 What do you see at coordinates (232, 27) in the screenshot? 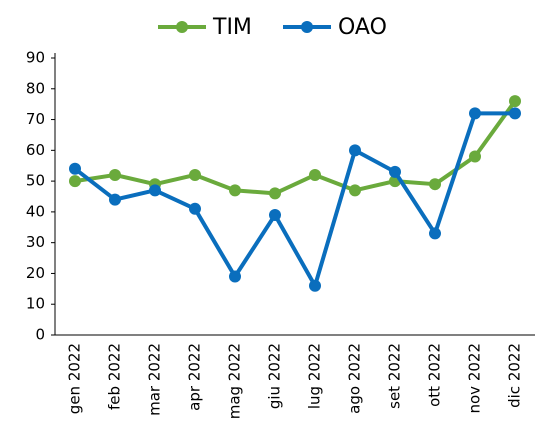
I see `legend-label: TIM` at bounding box center [232, 27].